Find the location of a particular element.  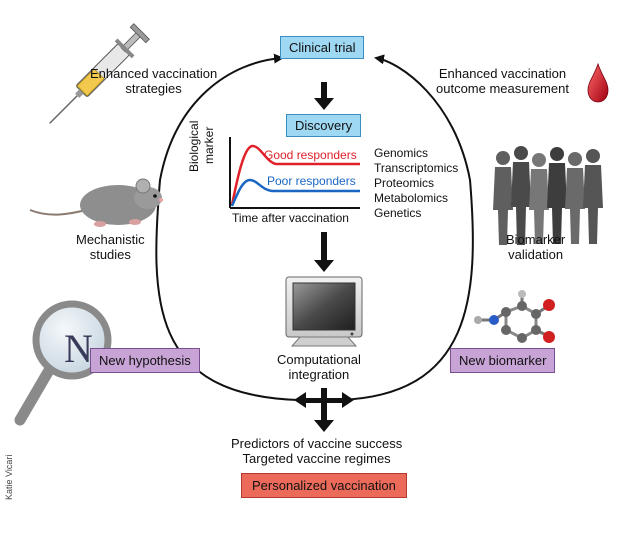

good-responders-curve is located at coordinates (295, 175).